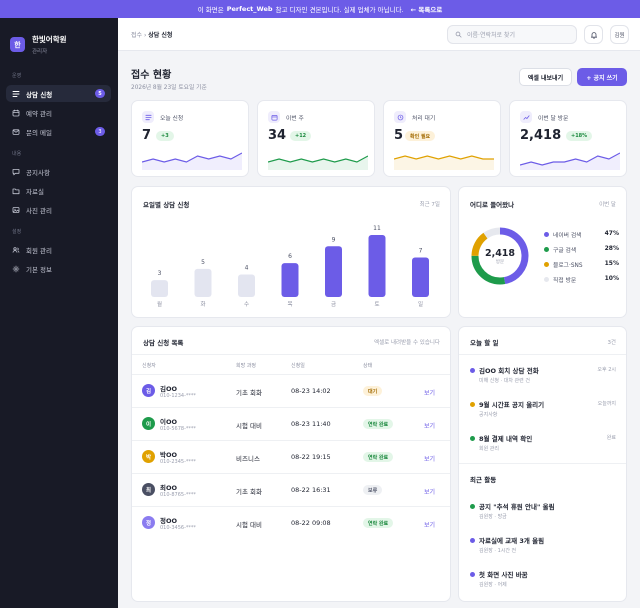 This screenshot has height=608, width=640. Describe the element at coordinates (58, 268) in the screenshot. I see `sidebar-item-basic-info: 기본 정보` at that location.